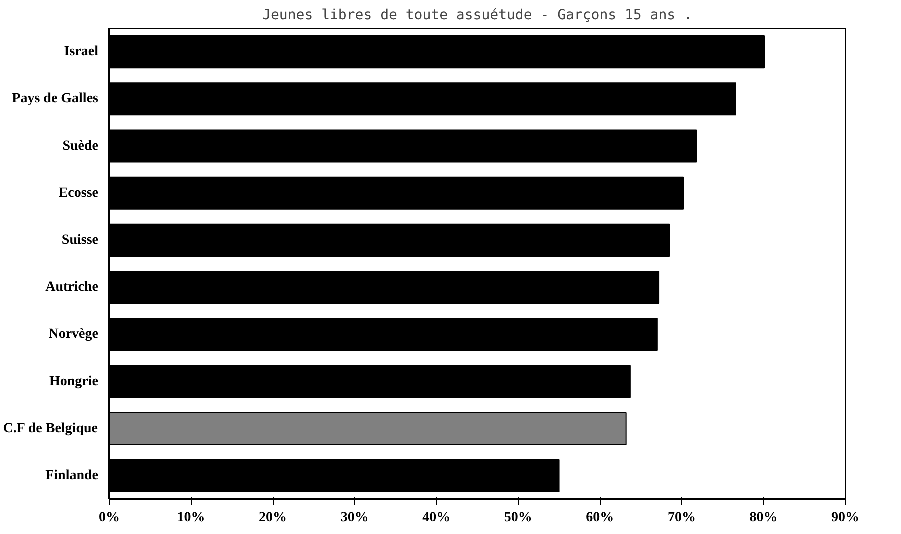 The height and width of the screenshot is (534, 901). What do you see at coordinates (81, 52) in the screenshot?
I see `y-tick-label: Israel` at bounding box center [81, 52].